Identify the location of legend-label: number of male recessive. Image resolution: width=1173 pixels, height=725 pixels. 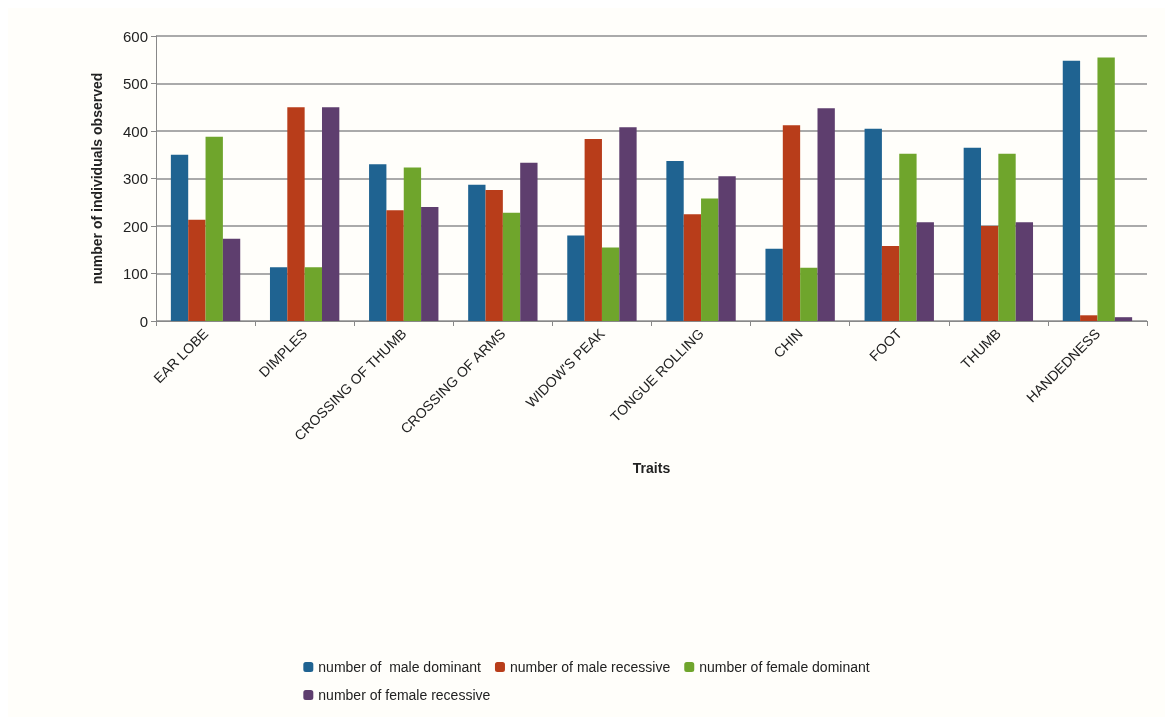
(590, 667).